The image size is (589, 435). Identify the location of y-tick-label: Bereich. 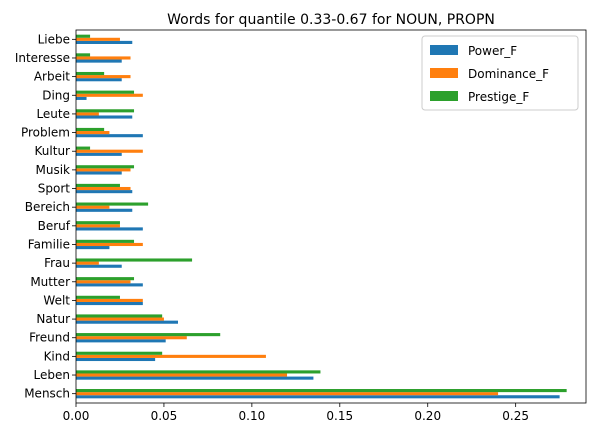
(47, 207).